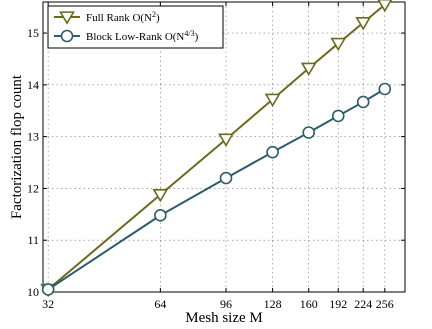 This screenshot has height=329, width=432. I want to click on y-tick-label: 12, so click(33, 188).